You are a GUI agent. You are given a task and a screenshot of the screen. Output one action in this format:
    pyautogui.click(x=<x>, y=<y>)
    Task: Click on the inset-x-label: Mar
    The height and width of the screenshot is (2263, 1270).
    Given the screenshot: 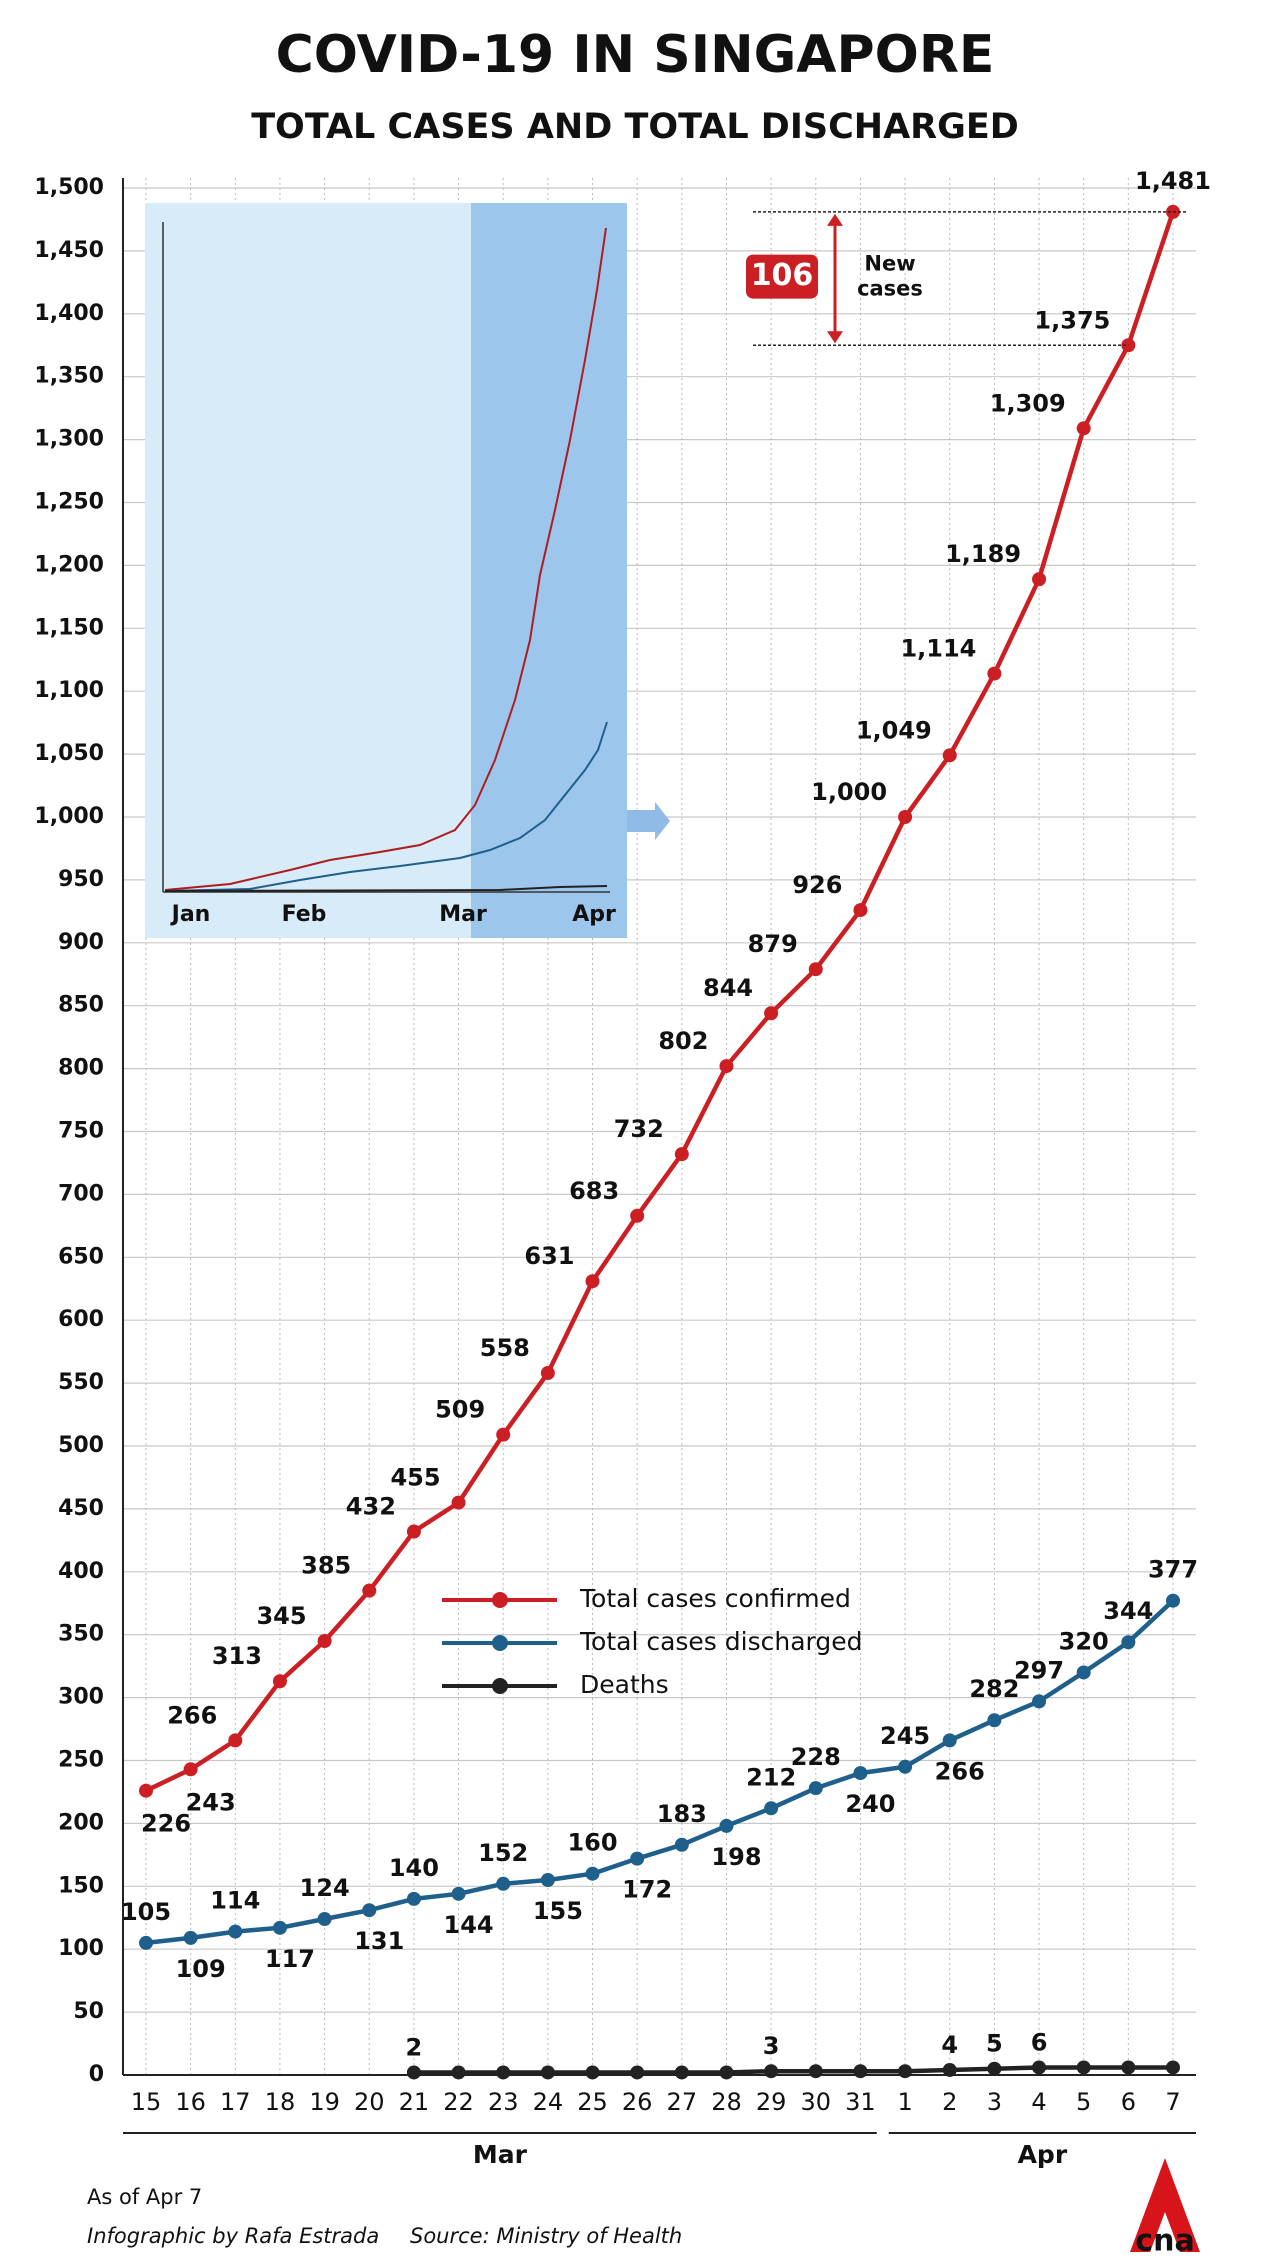 What is the action you would take?
    pyautogui.click(x=463, y=914)
    